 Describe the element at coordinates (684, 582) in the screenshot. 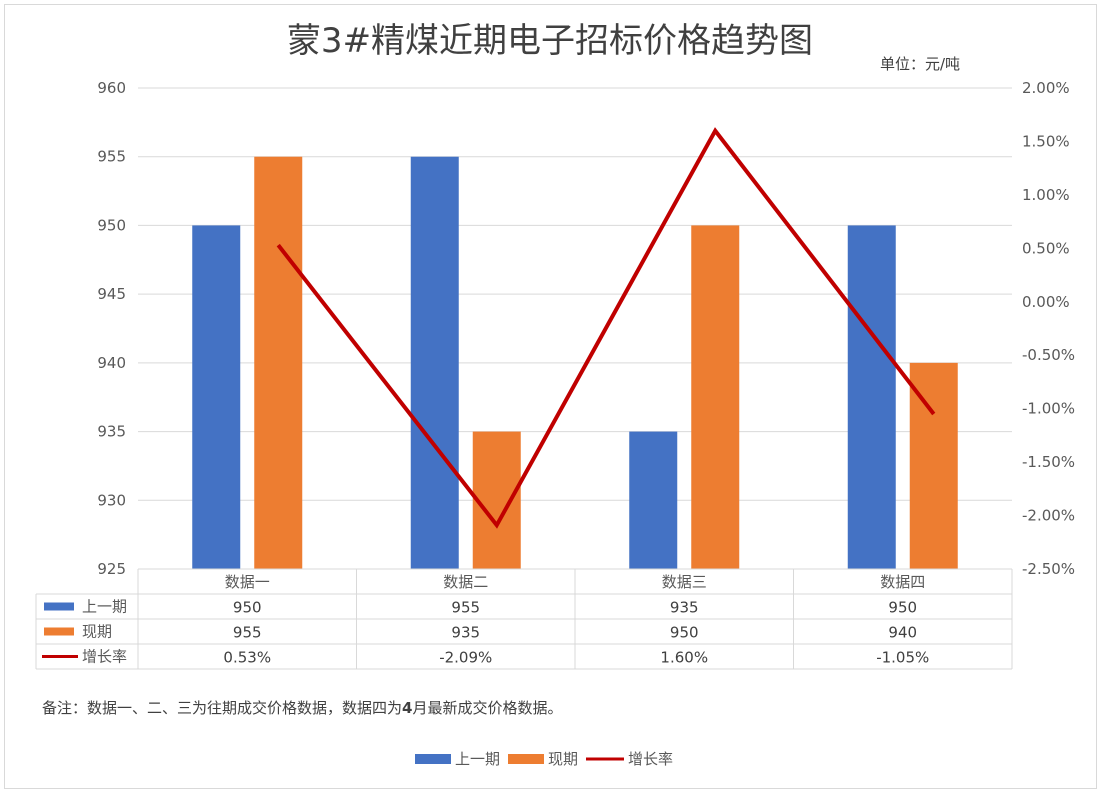

I see `category-label: 数据三` at that location.